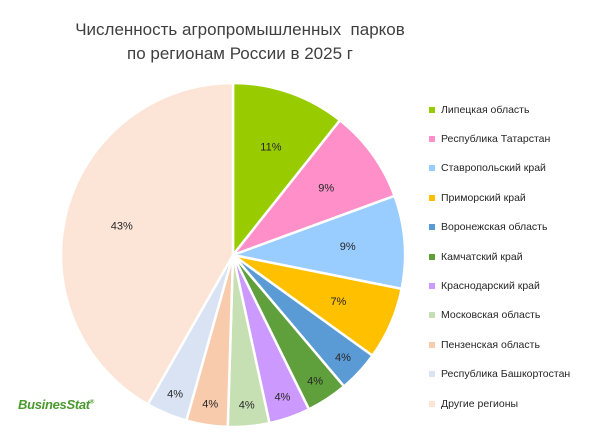 The height and width of the screenshot is (442, 594). I want to click on slice-data-label-9: 4%, so click(175, 394).